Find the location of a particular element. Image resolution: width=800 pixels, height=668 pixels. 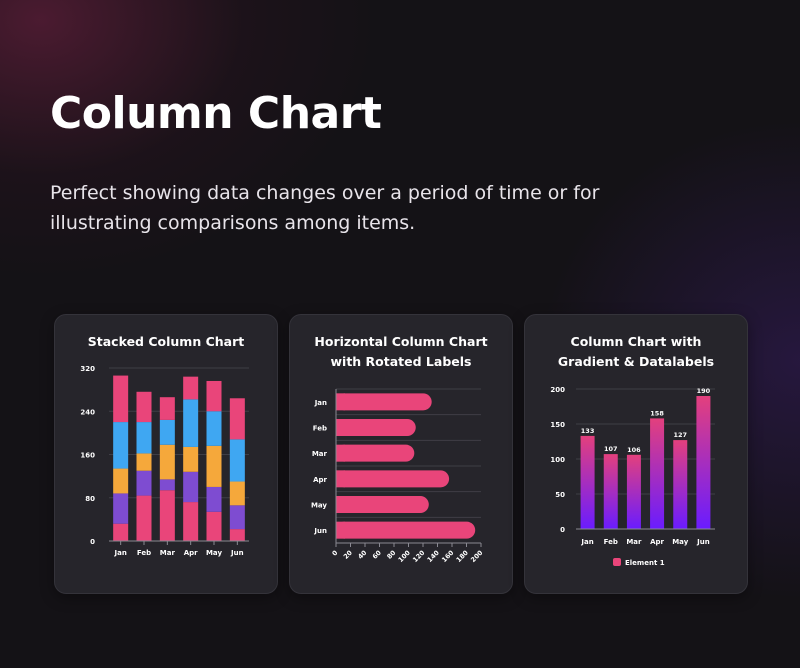

legend-marker is located at coordinates (617, 562).